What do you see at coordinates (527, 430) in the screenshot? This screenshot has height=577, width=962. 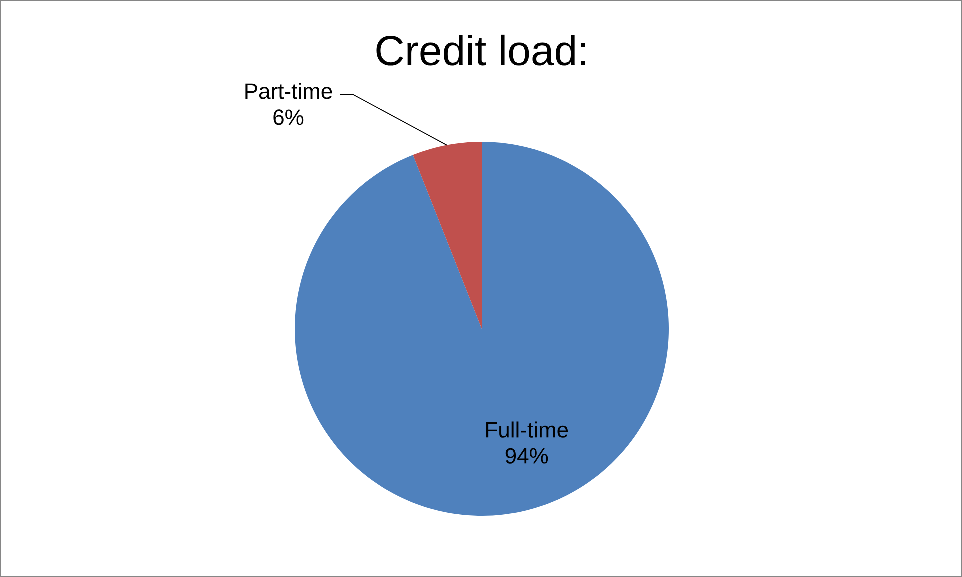 I see `slice-label: Full-time` at bounding box center [527, 430].